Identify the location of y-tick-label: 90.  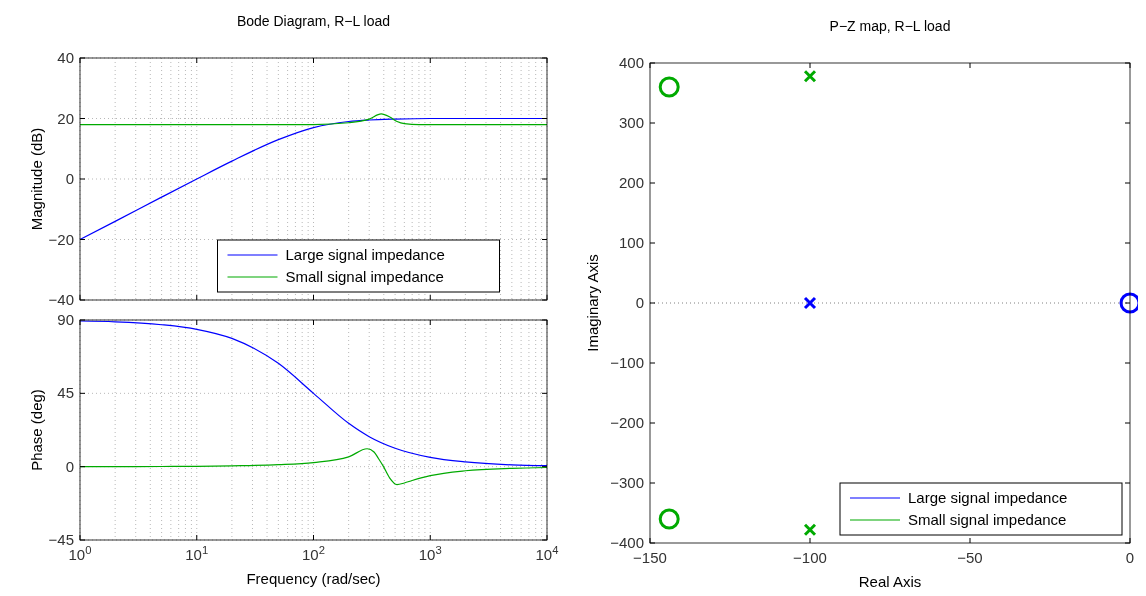
(65, 319).